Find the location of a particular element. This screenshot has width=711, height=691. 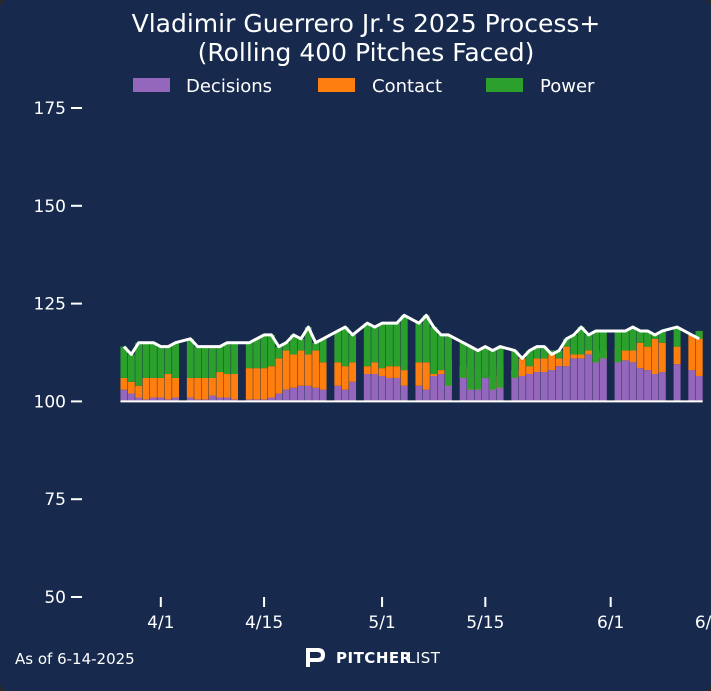

chart-title-line-1: Vladimir Guerrero Jr.'s 2025 Process+ is located at coordinates (366, 23).